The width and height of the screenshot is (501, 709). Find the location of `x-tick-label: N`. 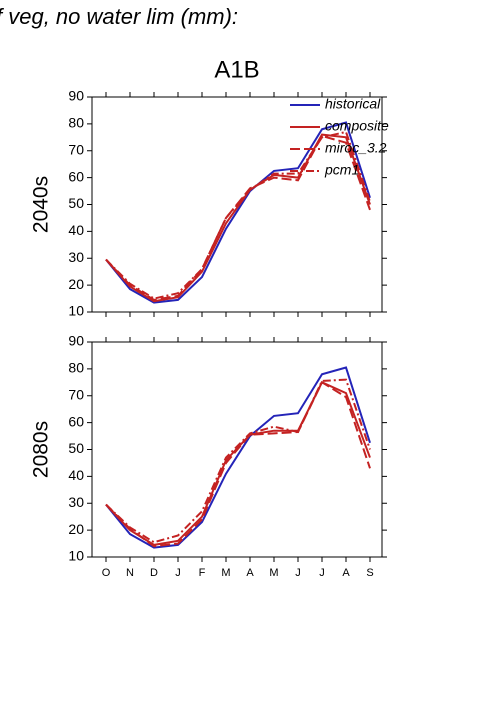

x-tick-label: N is located at coordinates (130, 573).